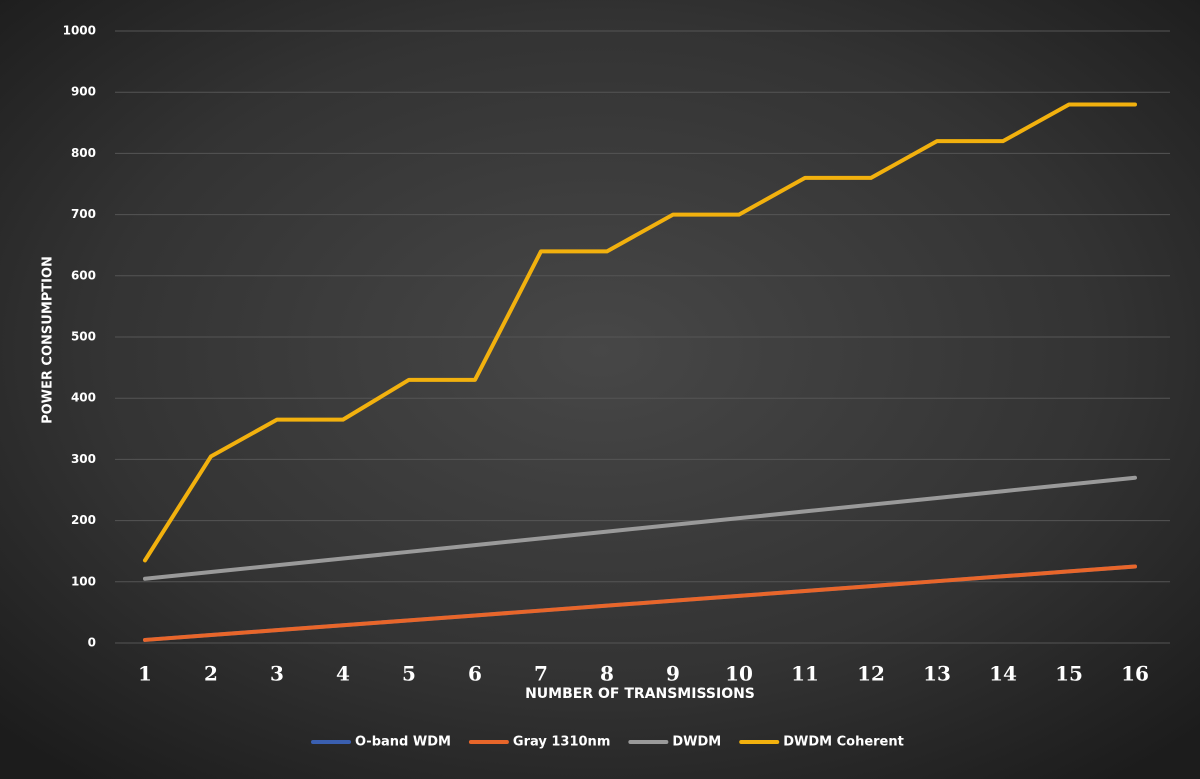  Describe the element at coordinates (145, 674) in the screenshot. I see `x-tick-label: 1` at that location.